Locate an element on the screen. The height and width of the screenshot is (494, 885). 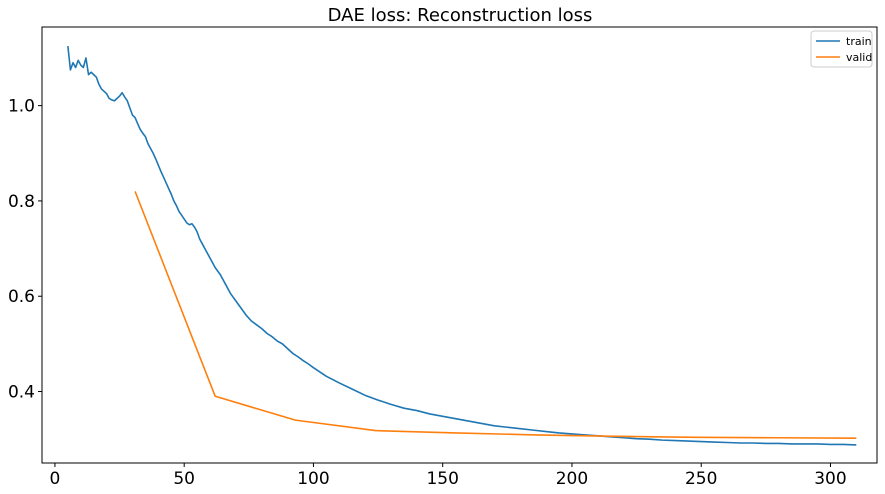
y-axis: 0.4 0.6 0.8 1.0 is located at coordinates (25, 250).